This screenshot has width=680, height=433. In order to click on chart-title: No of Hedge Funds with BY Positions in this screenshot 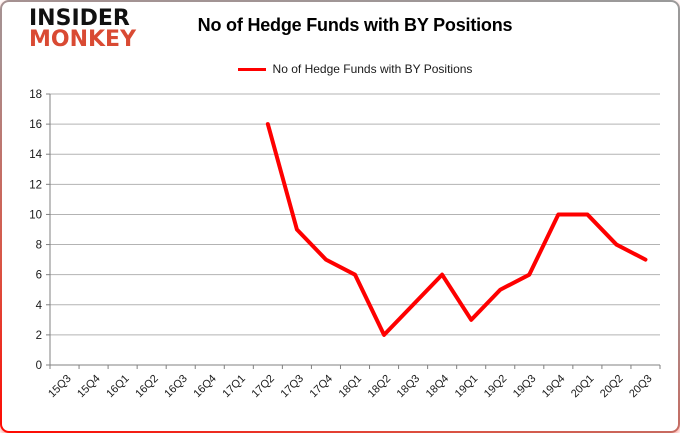, I will do `click(355, 25)`.